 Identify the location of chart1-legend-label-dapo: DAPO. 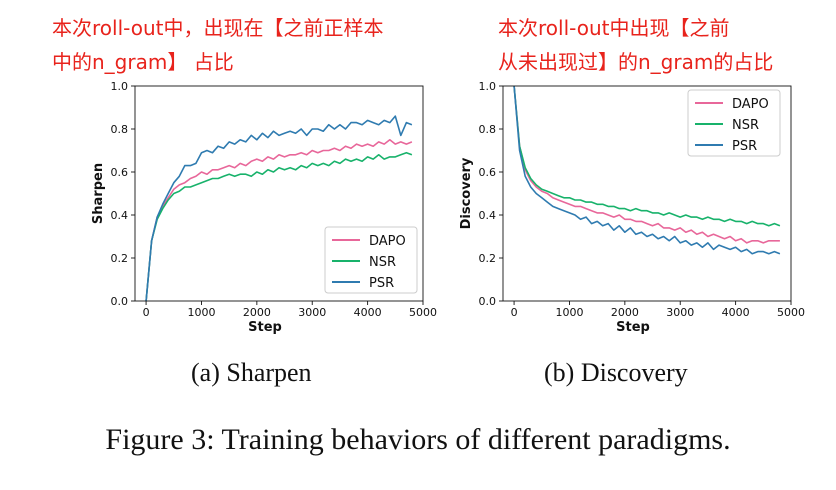
(750, 104).